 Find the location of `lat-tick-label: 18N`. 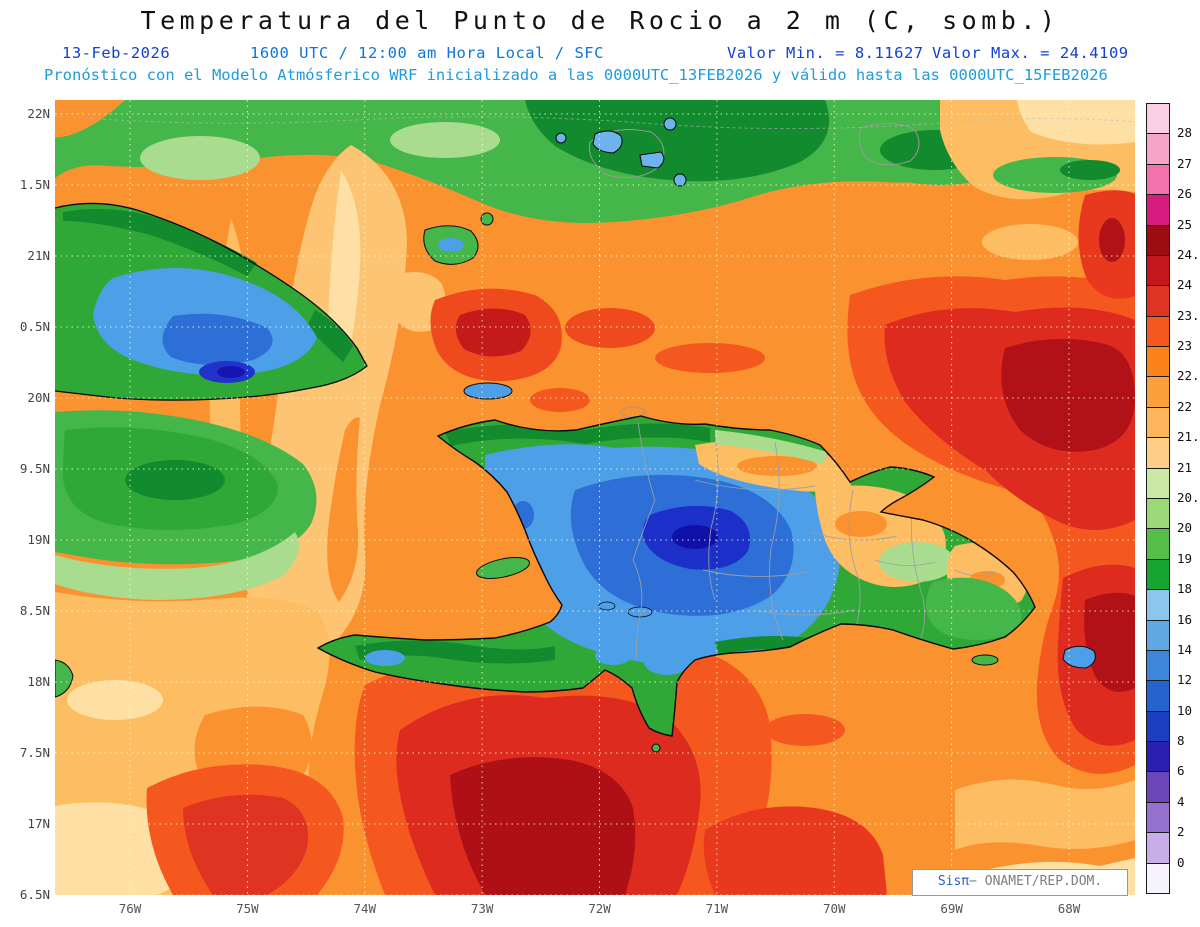

lat-tick-label: 18N is located at coordinates (38, 681).